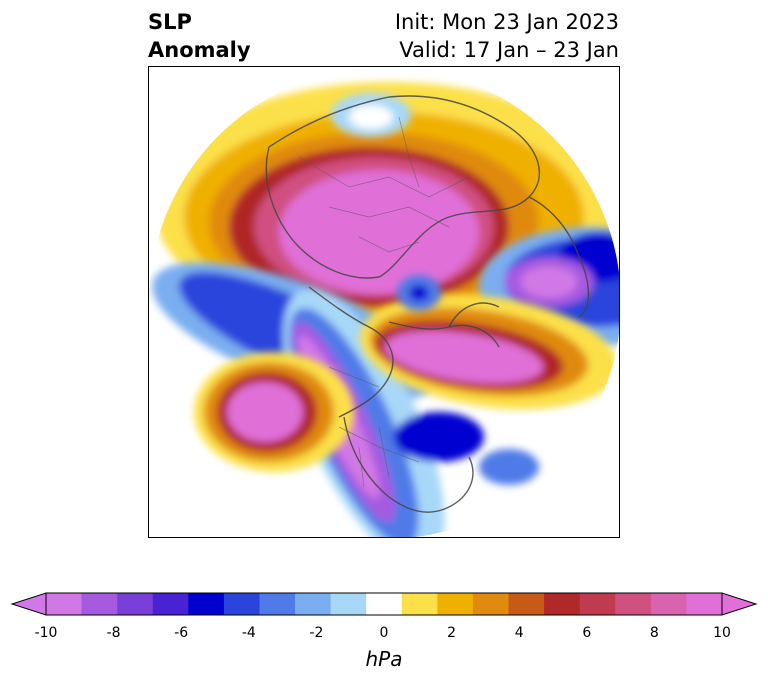 The width and height of the screenshot is (768, 684). What do you see at coordinates (452, 633) in the screenshot?
I see `colorbar-tick-label: 2` at bounding box center [452, 633].